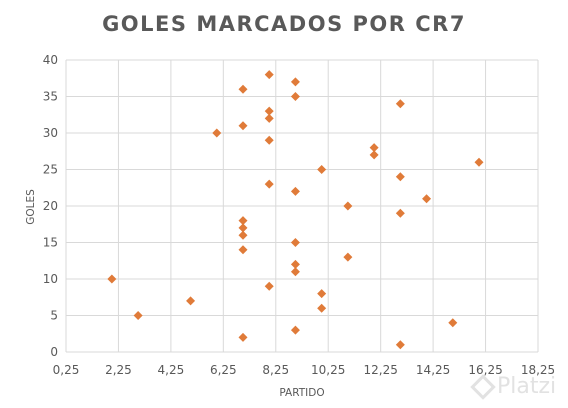  I want to click on x-tick-label: 14,25, so click(433, 370).